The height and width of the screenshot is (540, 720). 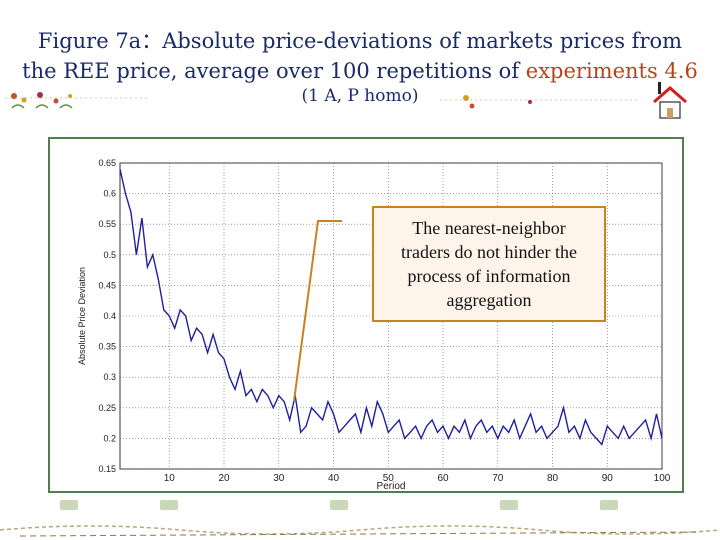 I want to click on flower-cluster-left, so click(x=77, y=100).